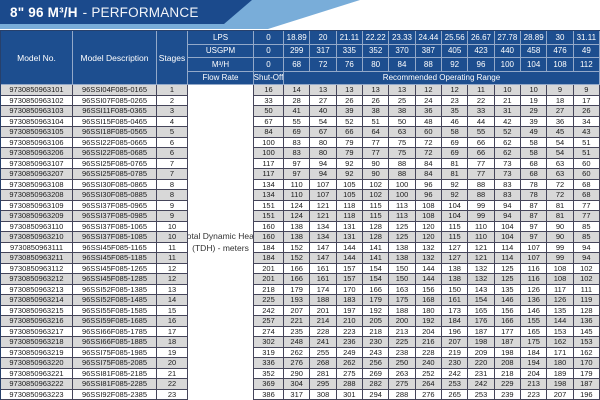 Image resolution: width=600 pixels, height=400 pixels. I want to click on stages-cell: 11, so click(172, 247).